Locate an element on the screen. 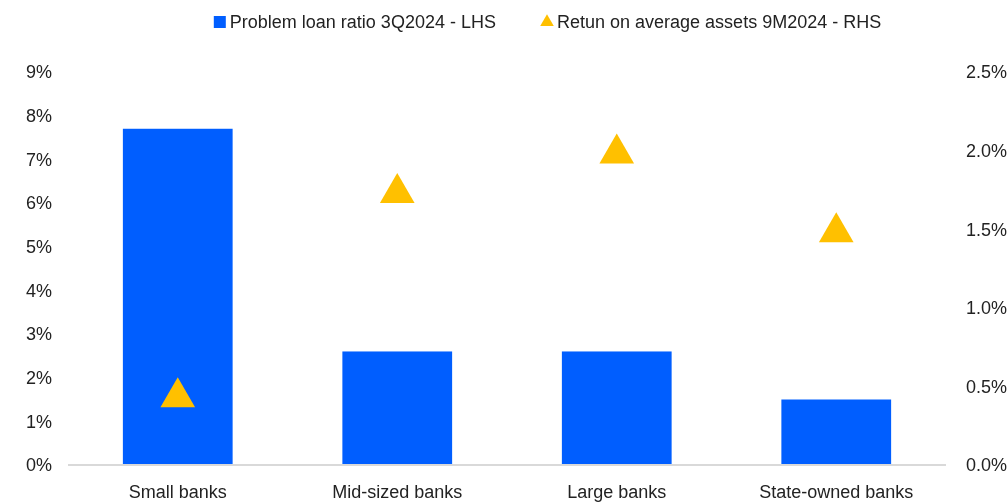  y2-tick-label: 2.5% is located at coordinates (986, 72).